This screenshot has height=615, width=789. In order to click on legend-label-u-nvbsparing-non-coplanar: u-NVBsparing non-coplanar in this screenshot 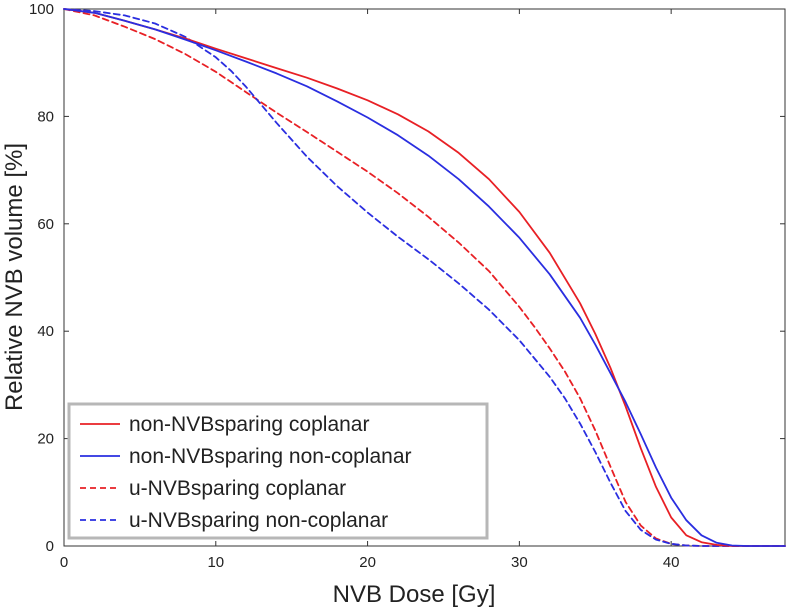, I will do `click(258, 520)`.